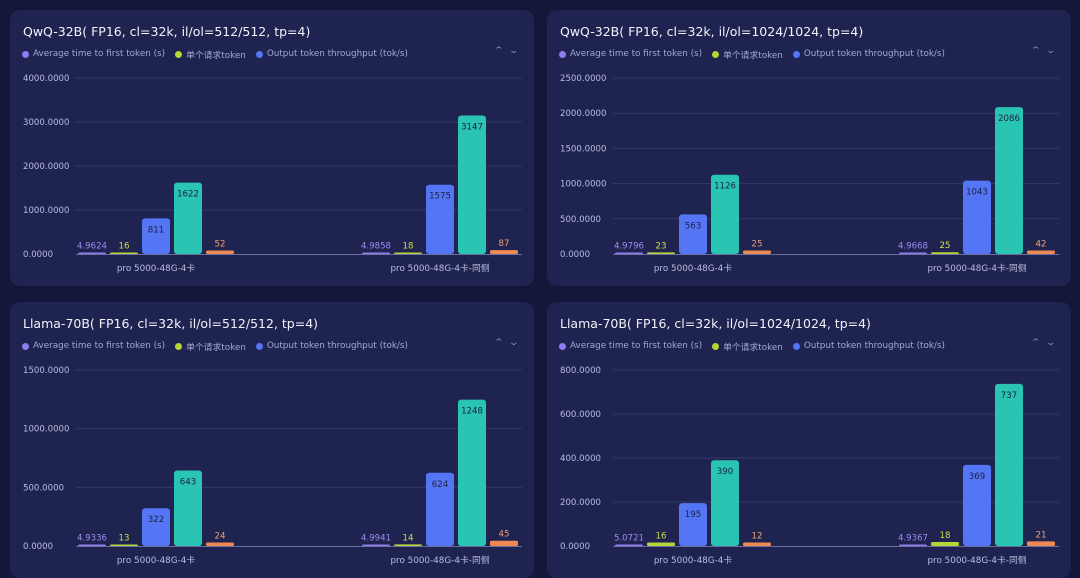  Describe the element at coordinates (92, 247) in the screenshot. I see `ttft-label: 4.9624` at that location.